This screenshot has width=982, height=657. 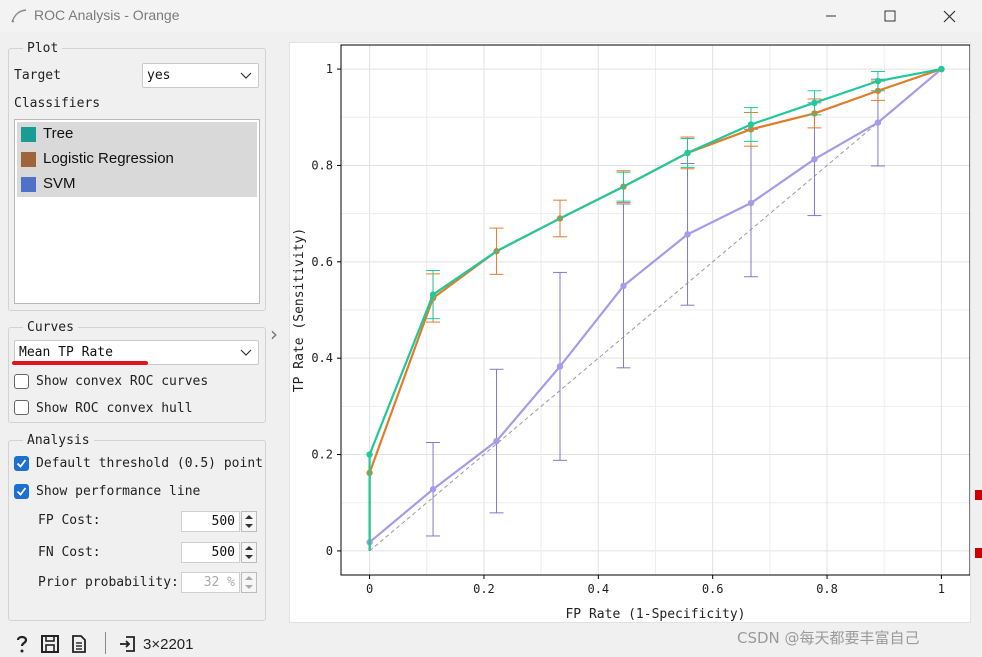 What do you see at coordinates (108, 582) in the screenshot?
I see `prior-probability-label: Prior probability:` at bounding box center [108, 582].